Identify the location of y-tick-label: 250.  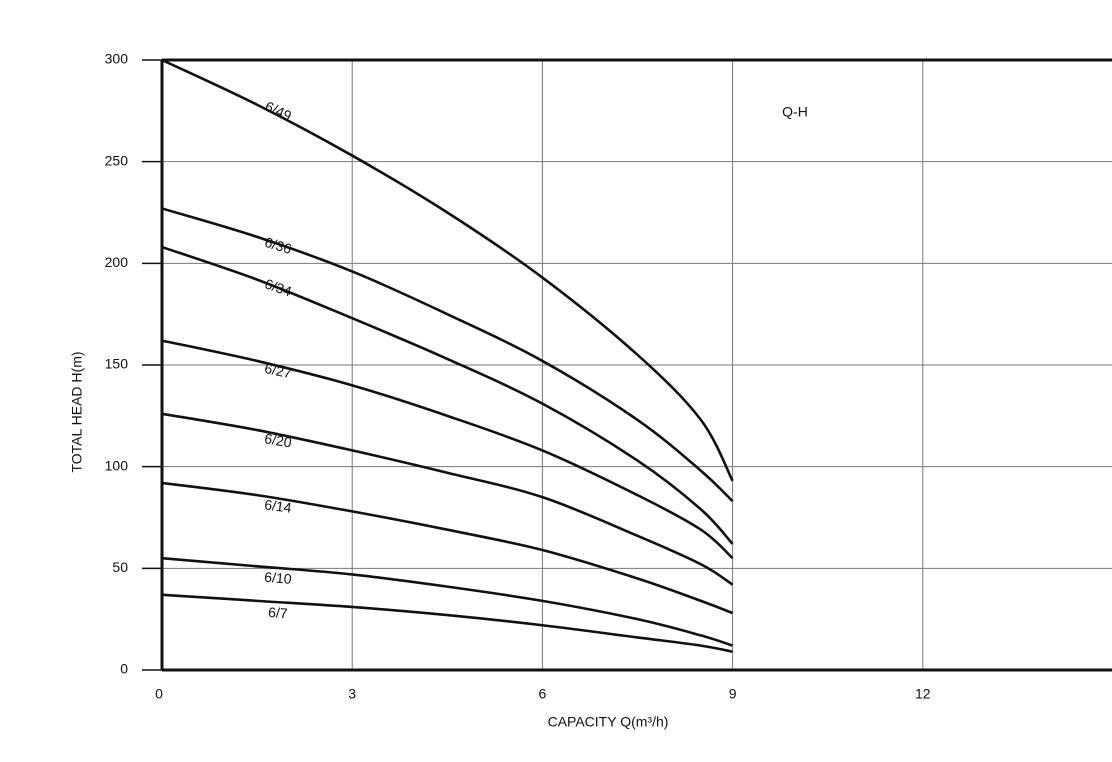
(117, 160).